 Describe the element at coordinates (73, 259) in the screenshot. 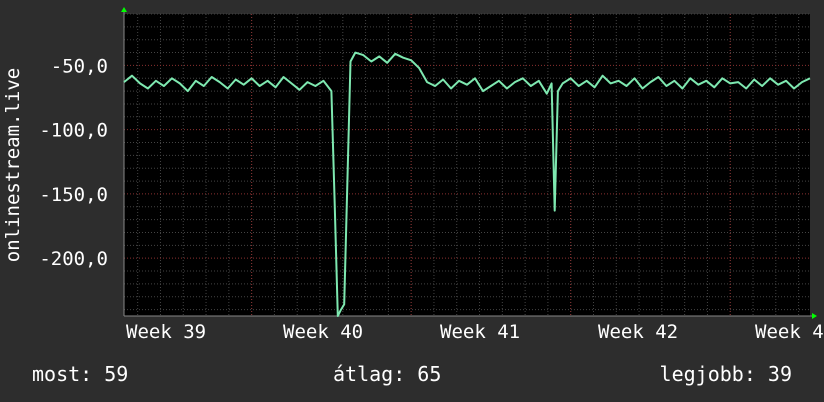

I see `y-tick-label: -200,0` at that location.